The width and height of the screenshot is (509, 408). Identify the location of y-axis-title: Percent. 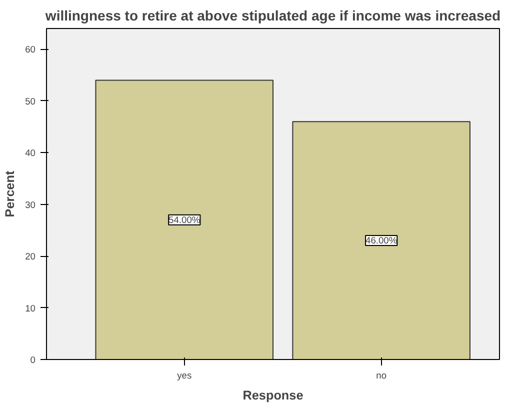
(10, 194).